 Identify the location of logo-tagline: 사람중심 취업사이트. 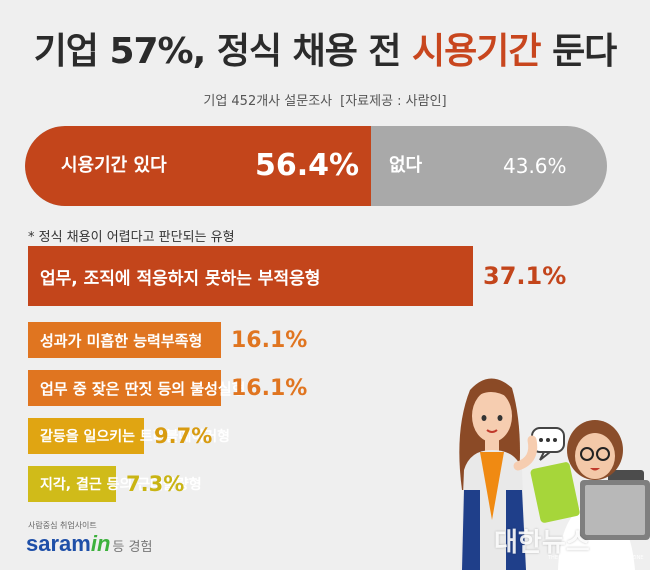
(62, 525).